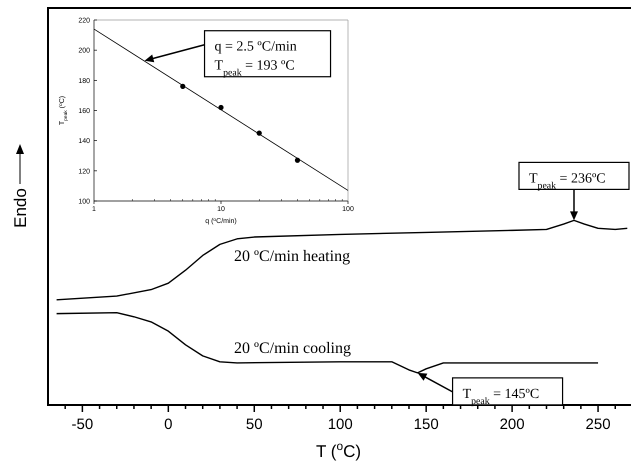  What do you see at coordinates (168, 424) in the screenshot?
I see `x-tick-label: 0` at bounding box center [168, 424].